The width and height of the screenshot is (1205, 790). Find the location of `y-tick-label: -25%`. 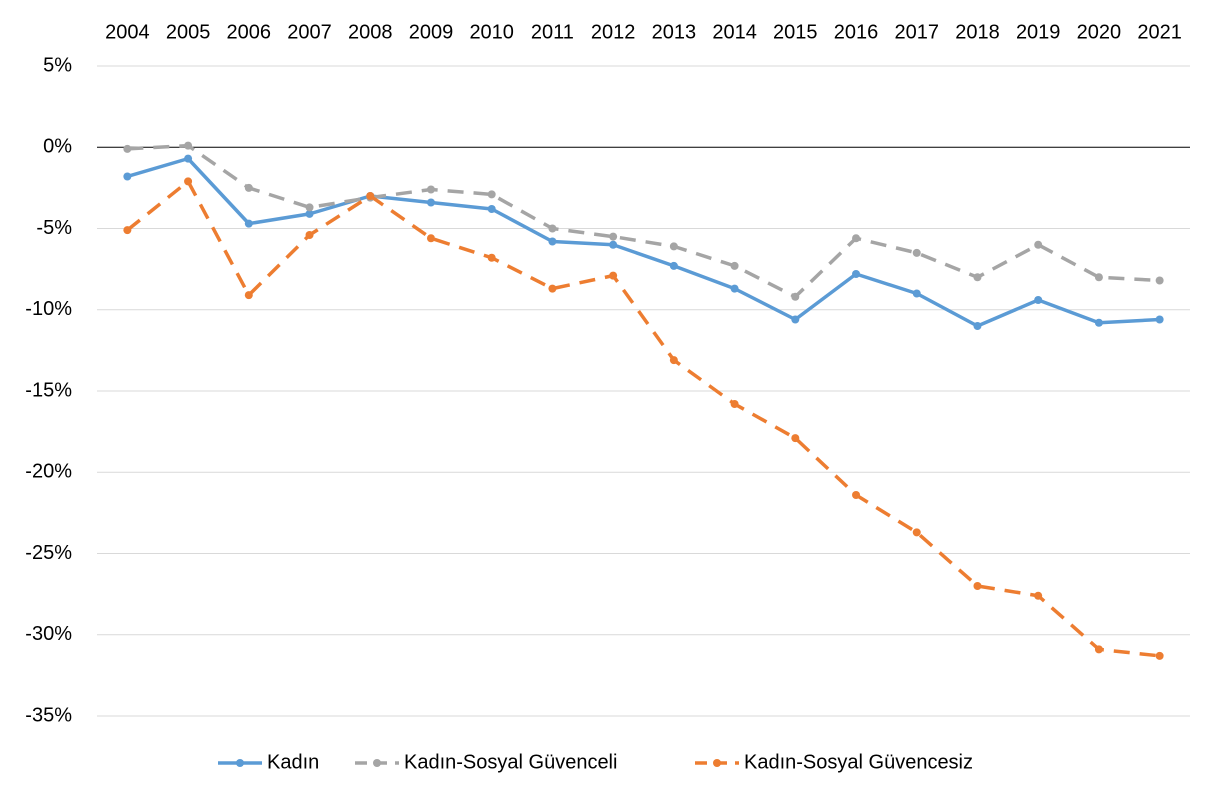

y-tick-label: -25% is located at coordinates (48, 553).